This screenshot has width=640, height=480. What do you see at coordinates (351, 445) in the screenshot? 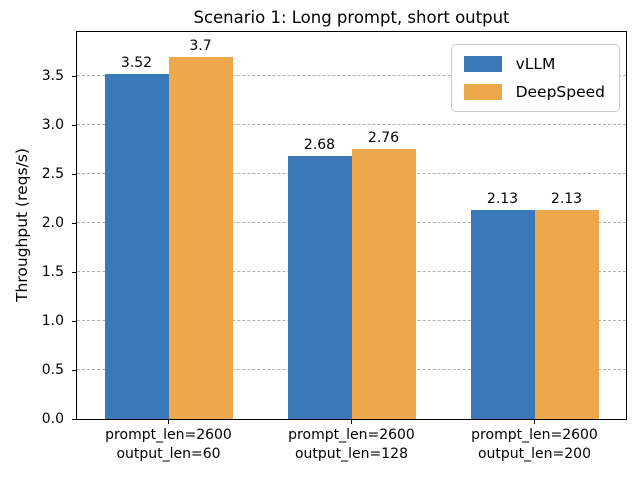
I see `x-tick-label-group2: prompt_len=2600 output_len=128` at bounding box center [351, 445].